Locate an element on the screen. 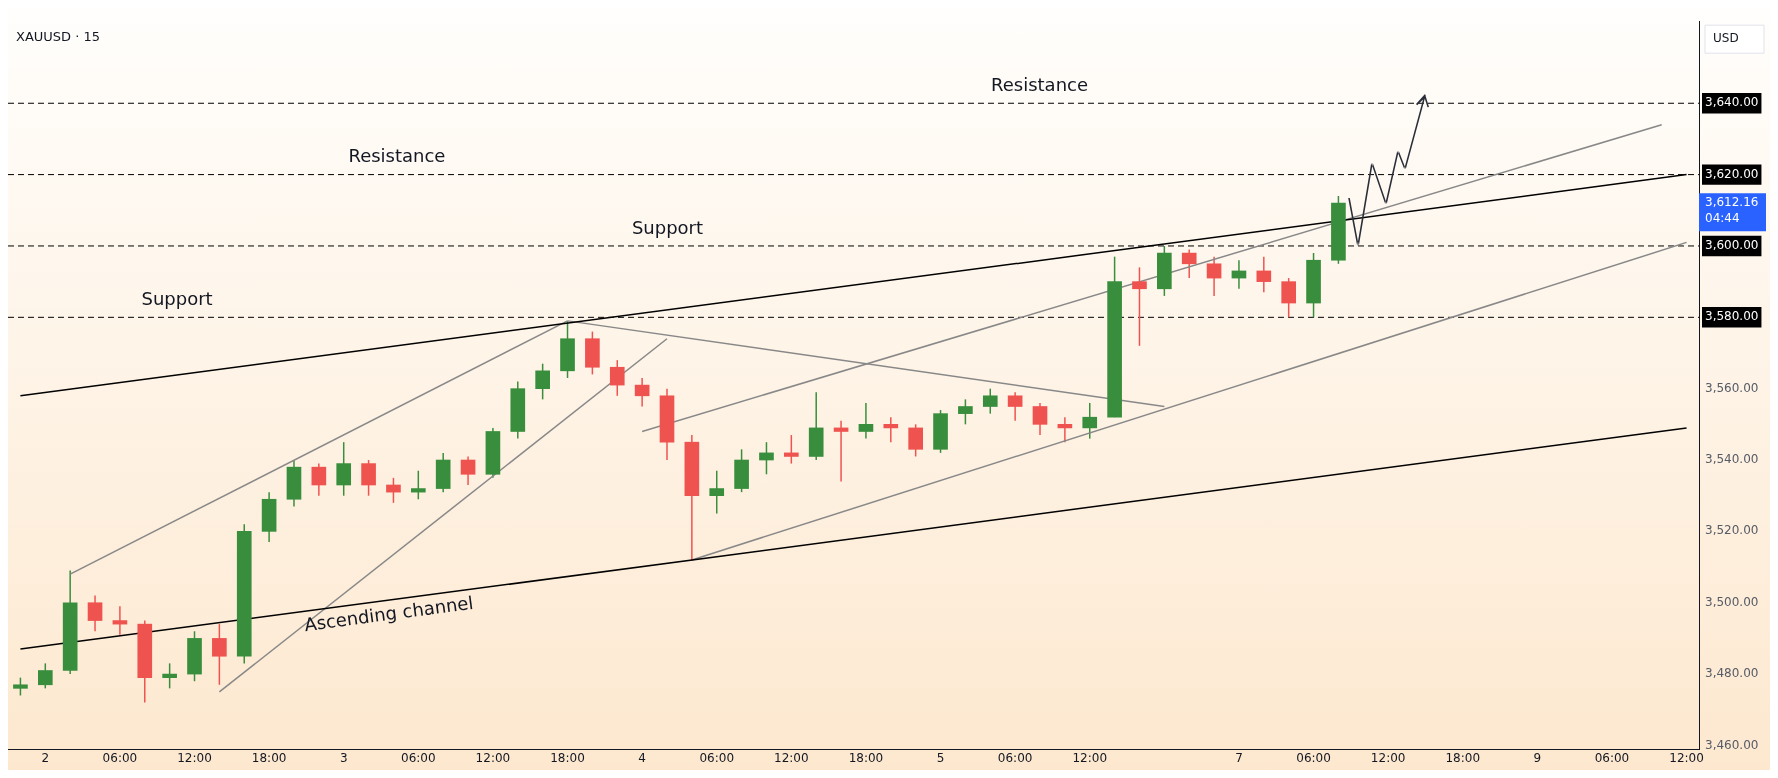 This screenshot has width=1778, height=778. x-tick-label: 4 is located at coordinates (642, 758).